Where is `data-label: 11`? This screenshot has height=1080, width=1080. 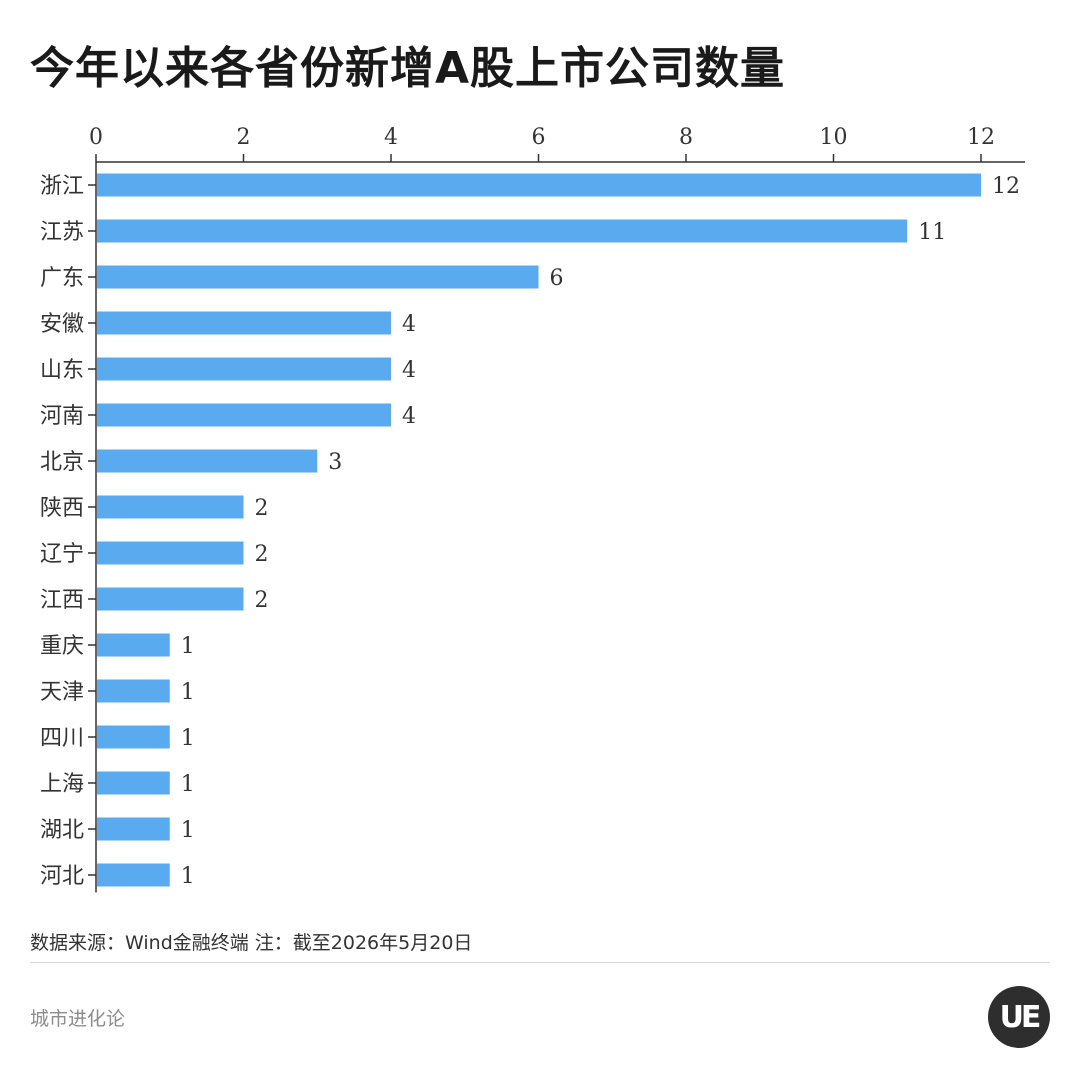 data-label: 11 is located at coordinates (932, 232).